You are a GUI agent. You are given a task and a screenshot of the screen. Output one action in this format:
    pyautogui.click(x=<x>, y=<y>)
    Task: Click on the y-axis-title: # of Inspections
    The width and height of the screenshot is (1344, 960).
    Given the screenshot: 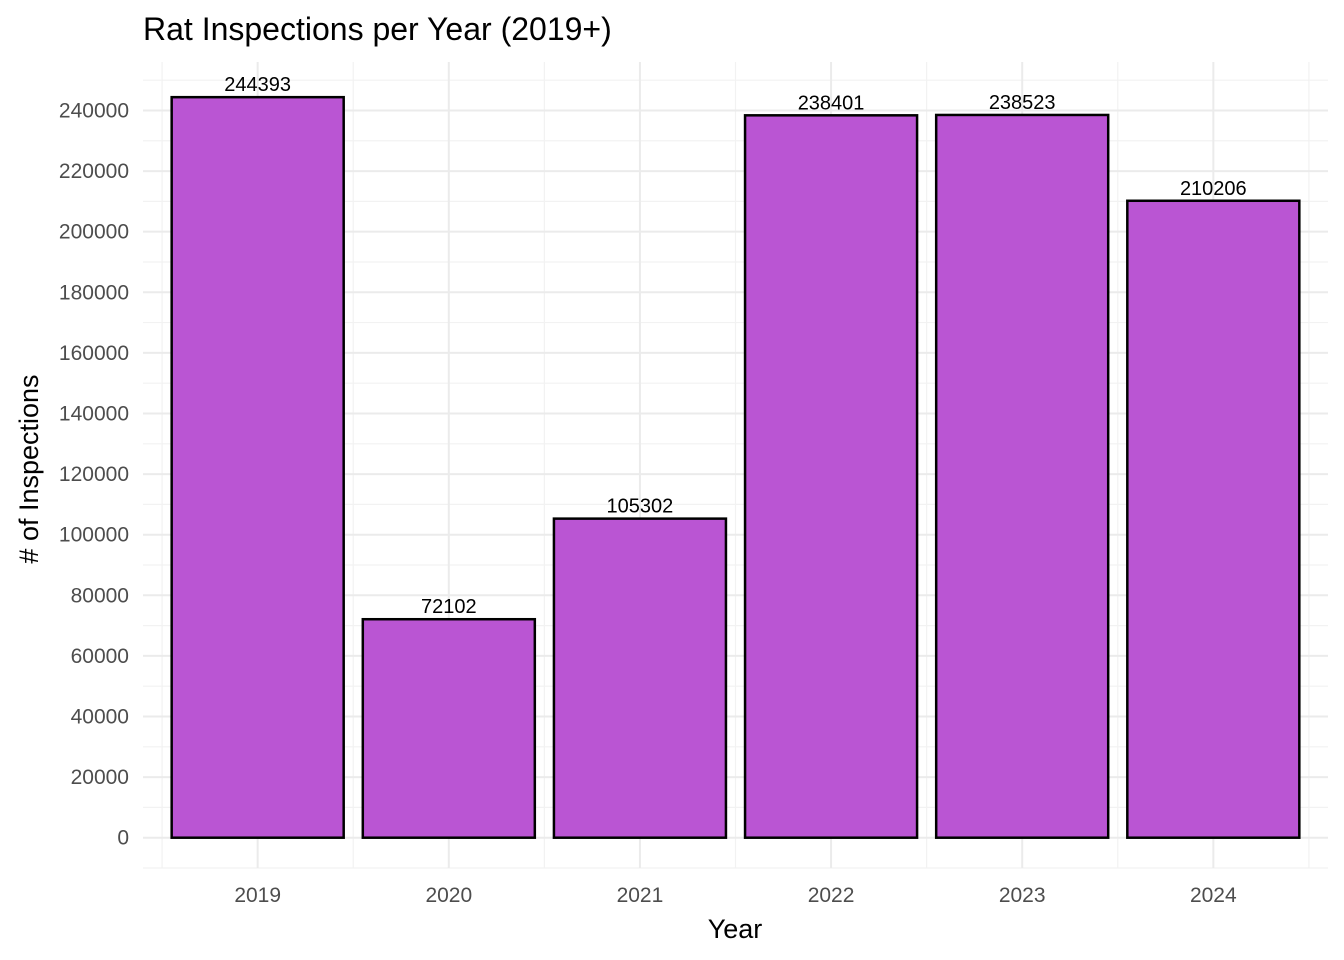 What is the action you would take?
    pyautogui.click(x=29, y=468)
    